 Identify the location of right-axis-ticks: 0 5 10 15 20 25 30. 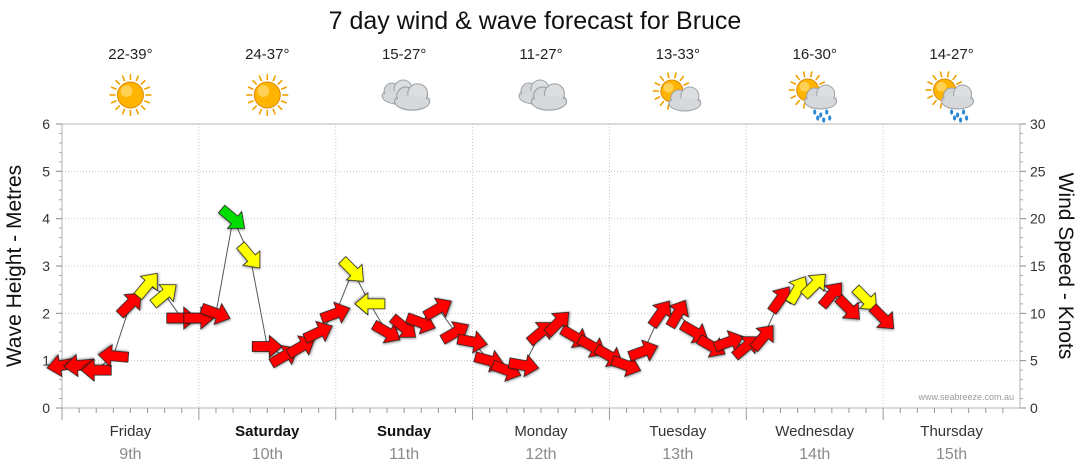
(1033, 266).